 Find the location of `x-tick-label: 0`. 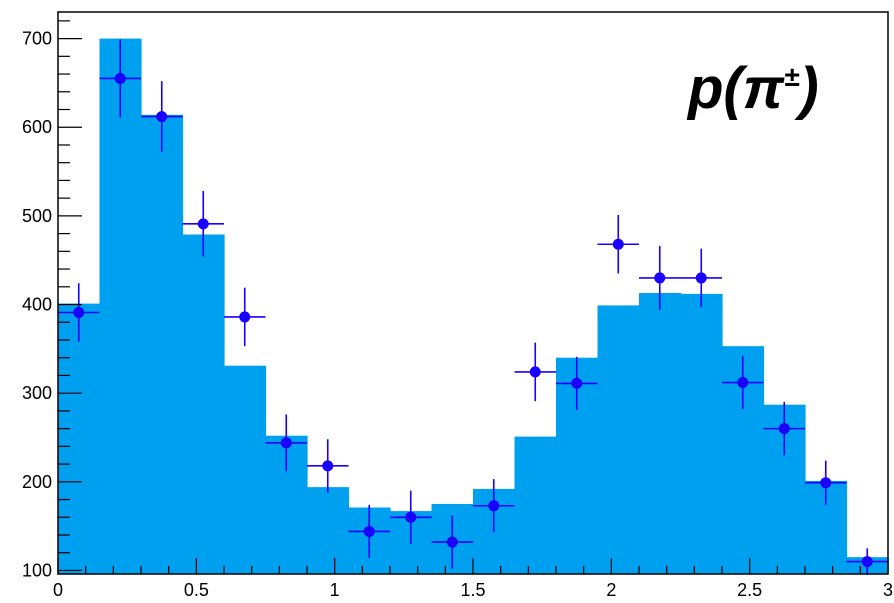

x-tick-label: 0 is located at coordinates (58, 590).